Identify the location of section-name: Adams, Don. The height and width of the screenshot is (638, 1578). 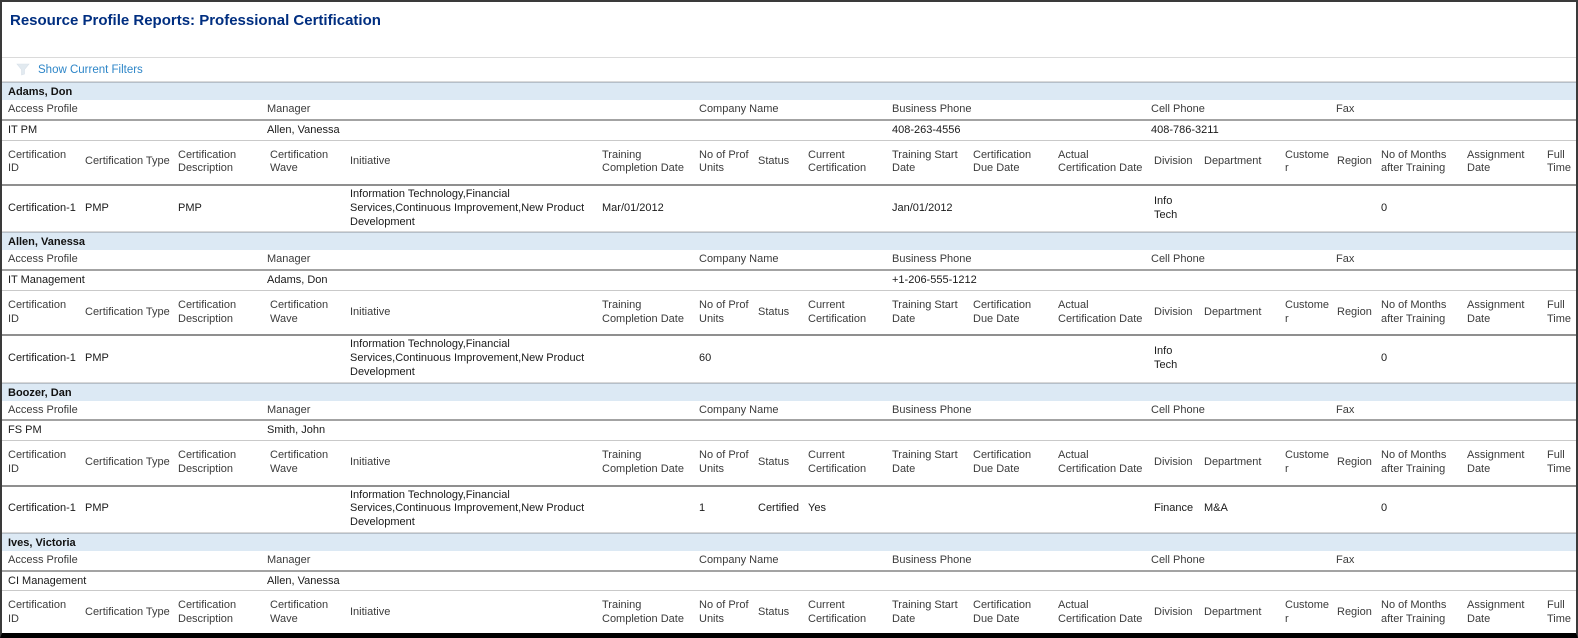
(789, 91).